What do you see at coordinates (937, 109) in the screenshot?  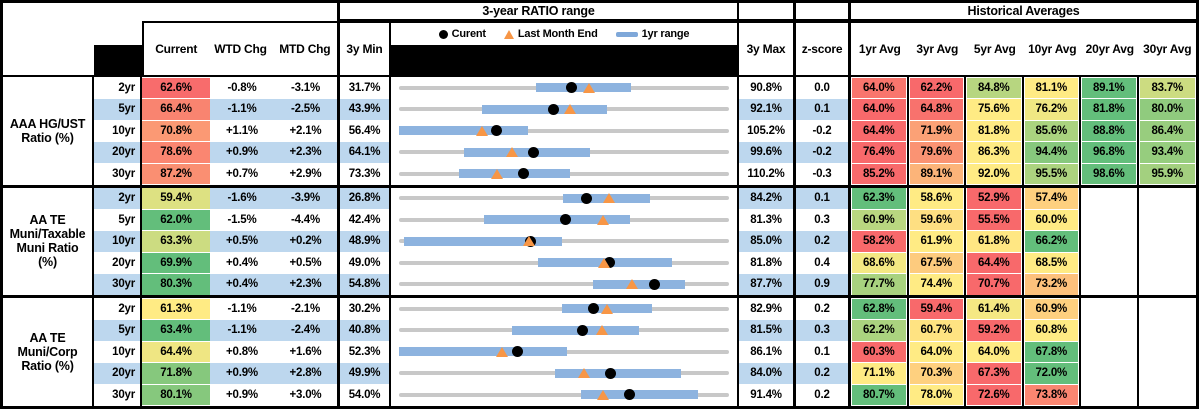 I see `avg-cell: 64.8%` at bounding box center [937, 109].